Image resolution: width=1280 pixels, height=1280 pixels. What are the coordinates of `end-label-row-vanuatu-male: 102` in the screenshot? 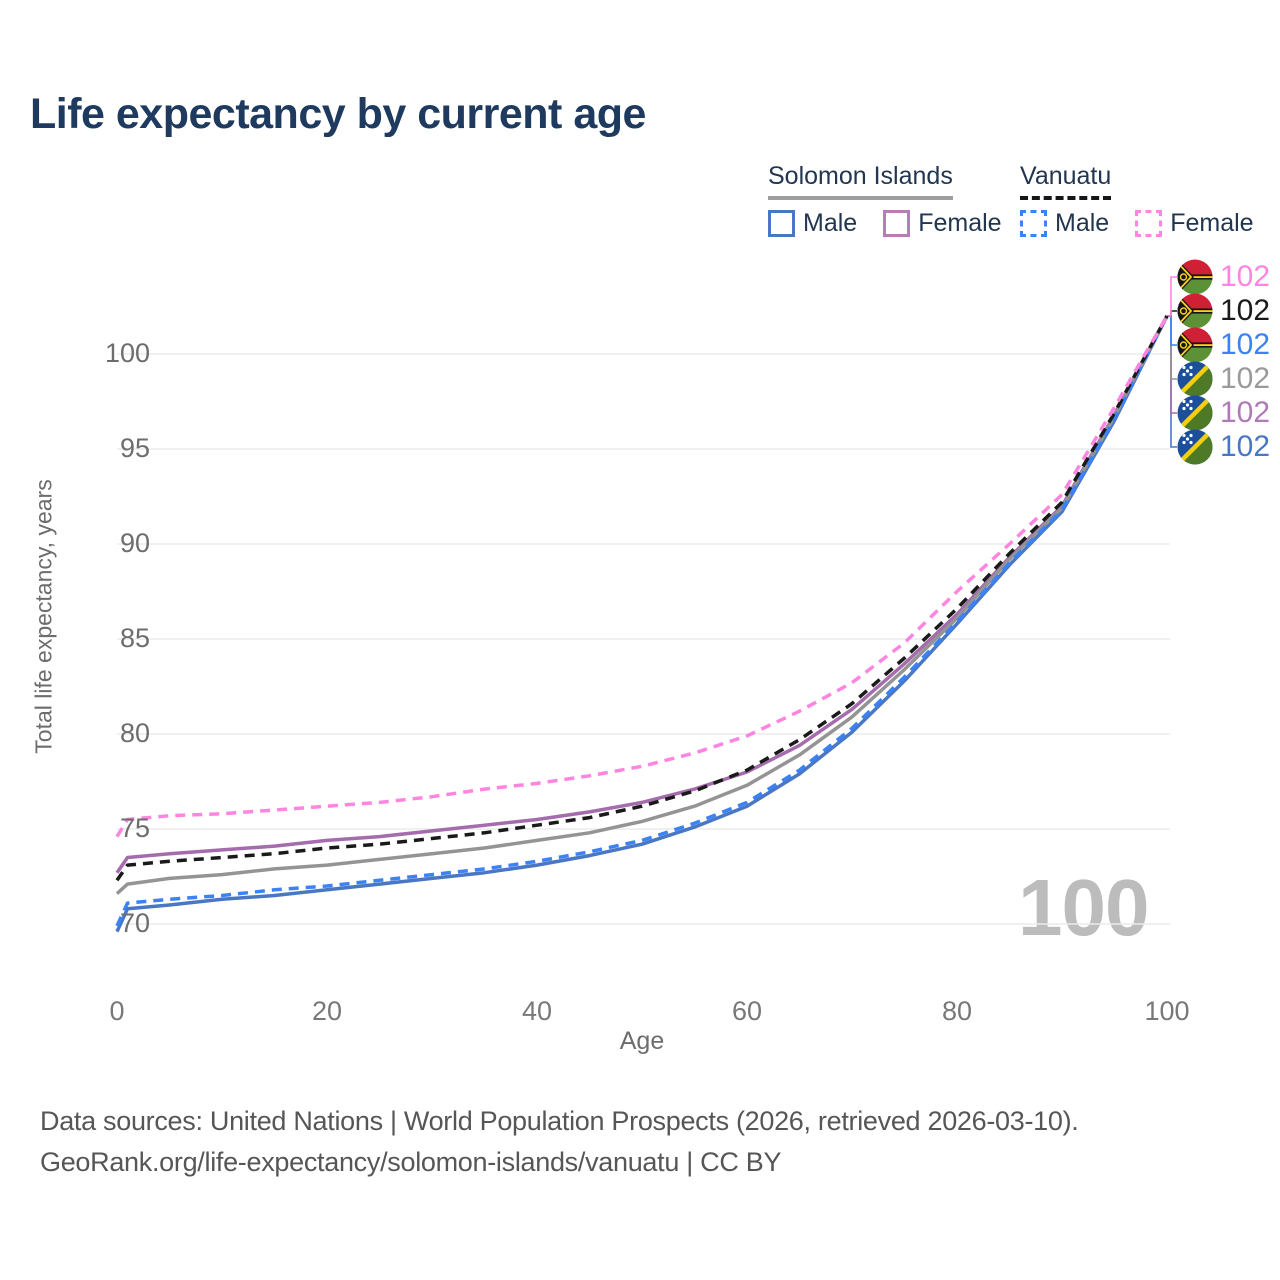 It's located at (1223, 345).